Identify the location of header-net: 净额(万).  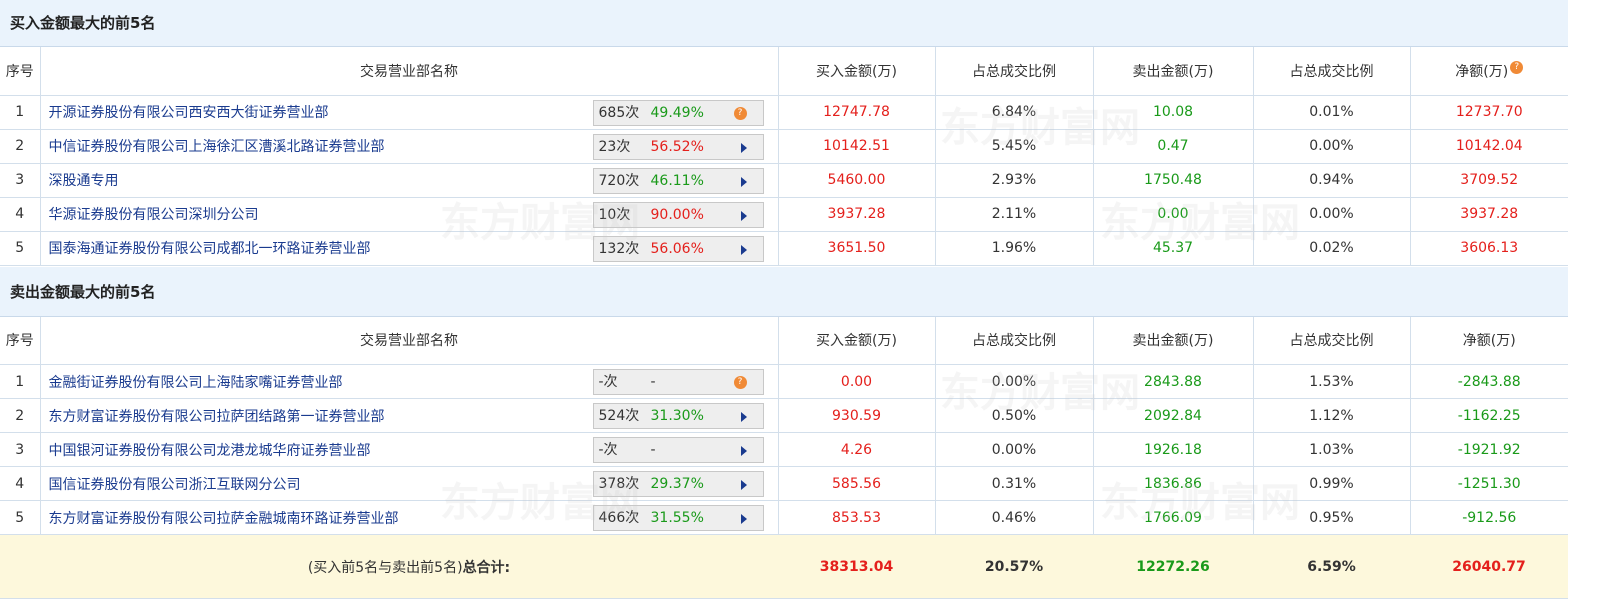
(1489, 341).